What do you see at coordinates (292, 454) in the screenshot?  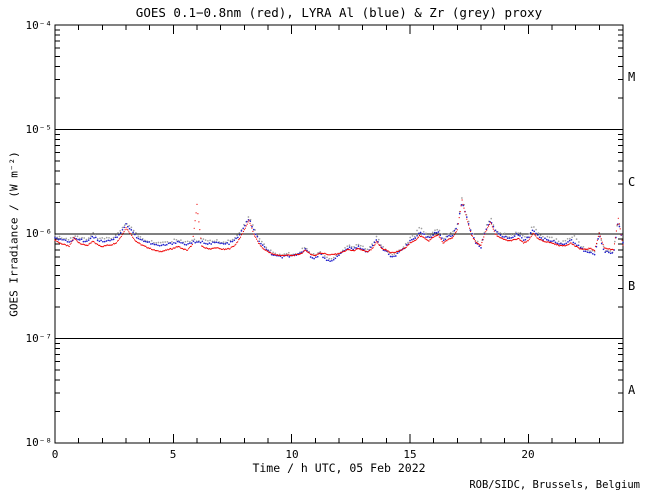 I see `x-tick-label: 10` at bounding box center [292, 454].